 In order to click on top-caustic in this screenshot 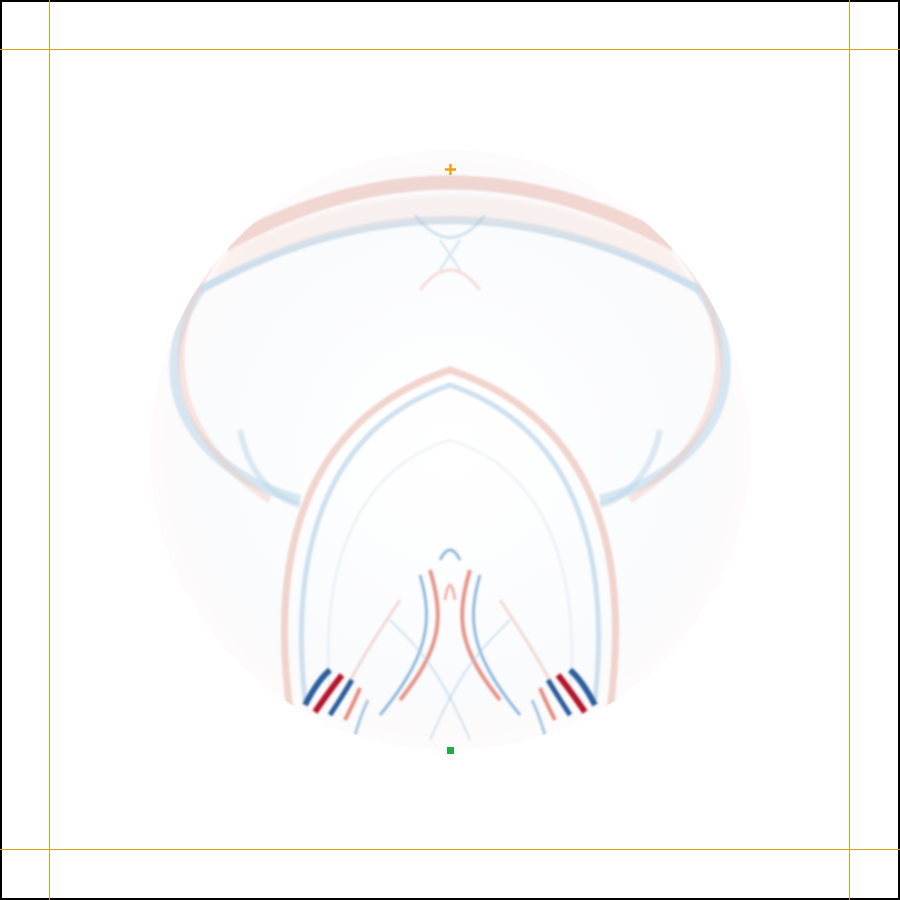, I will do `click(450, 252)`.